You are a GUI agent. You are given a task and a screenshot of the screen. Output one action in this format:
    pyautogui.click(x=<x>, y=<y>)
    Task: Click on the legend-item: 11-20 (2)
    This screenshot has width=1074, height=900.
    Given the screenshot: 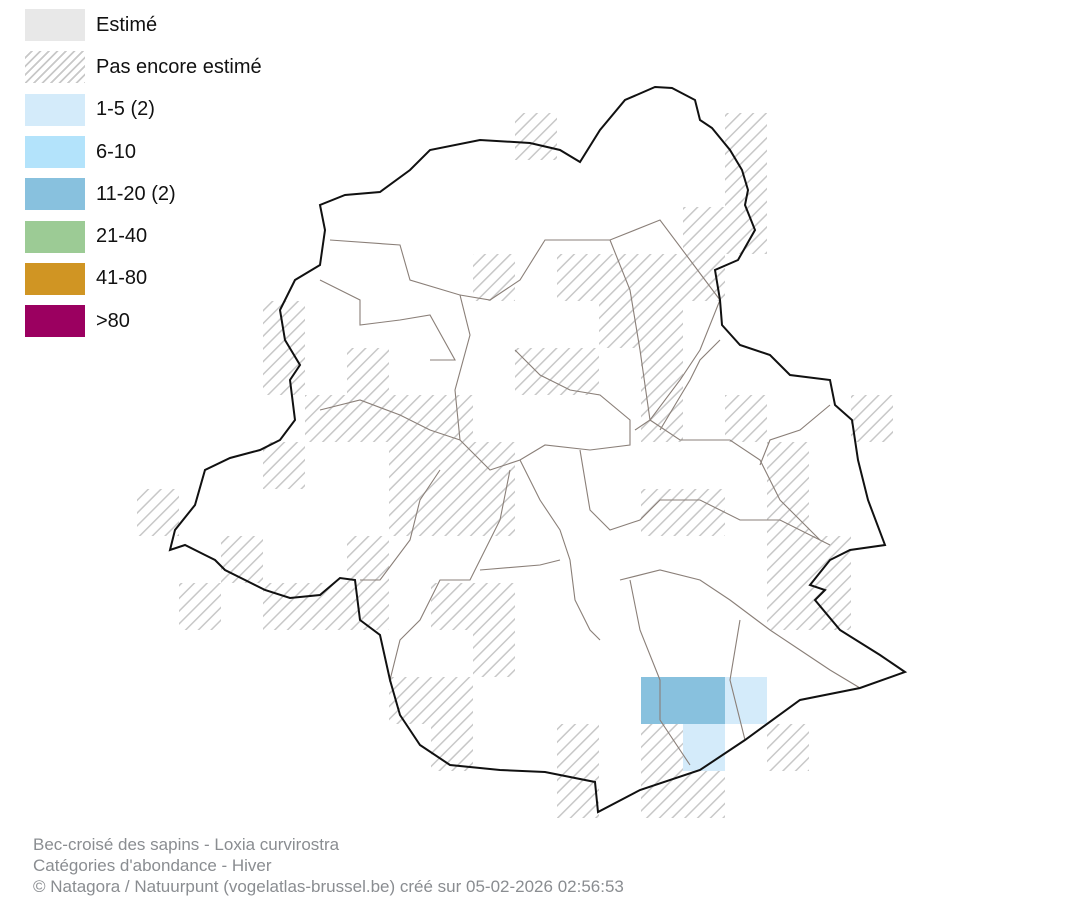 What is the action you would take?
    pyautogui.click(x=143, y=194)
    